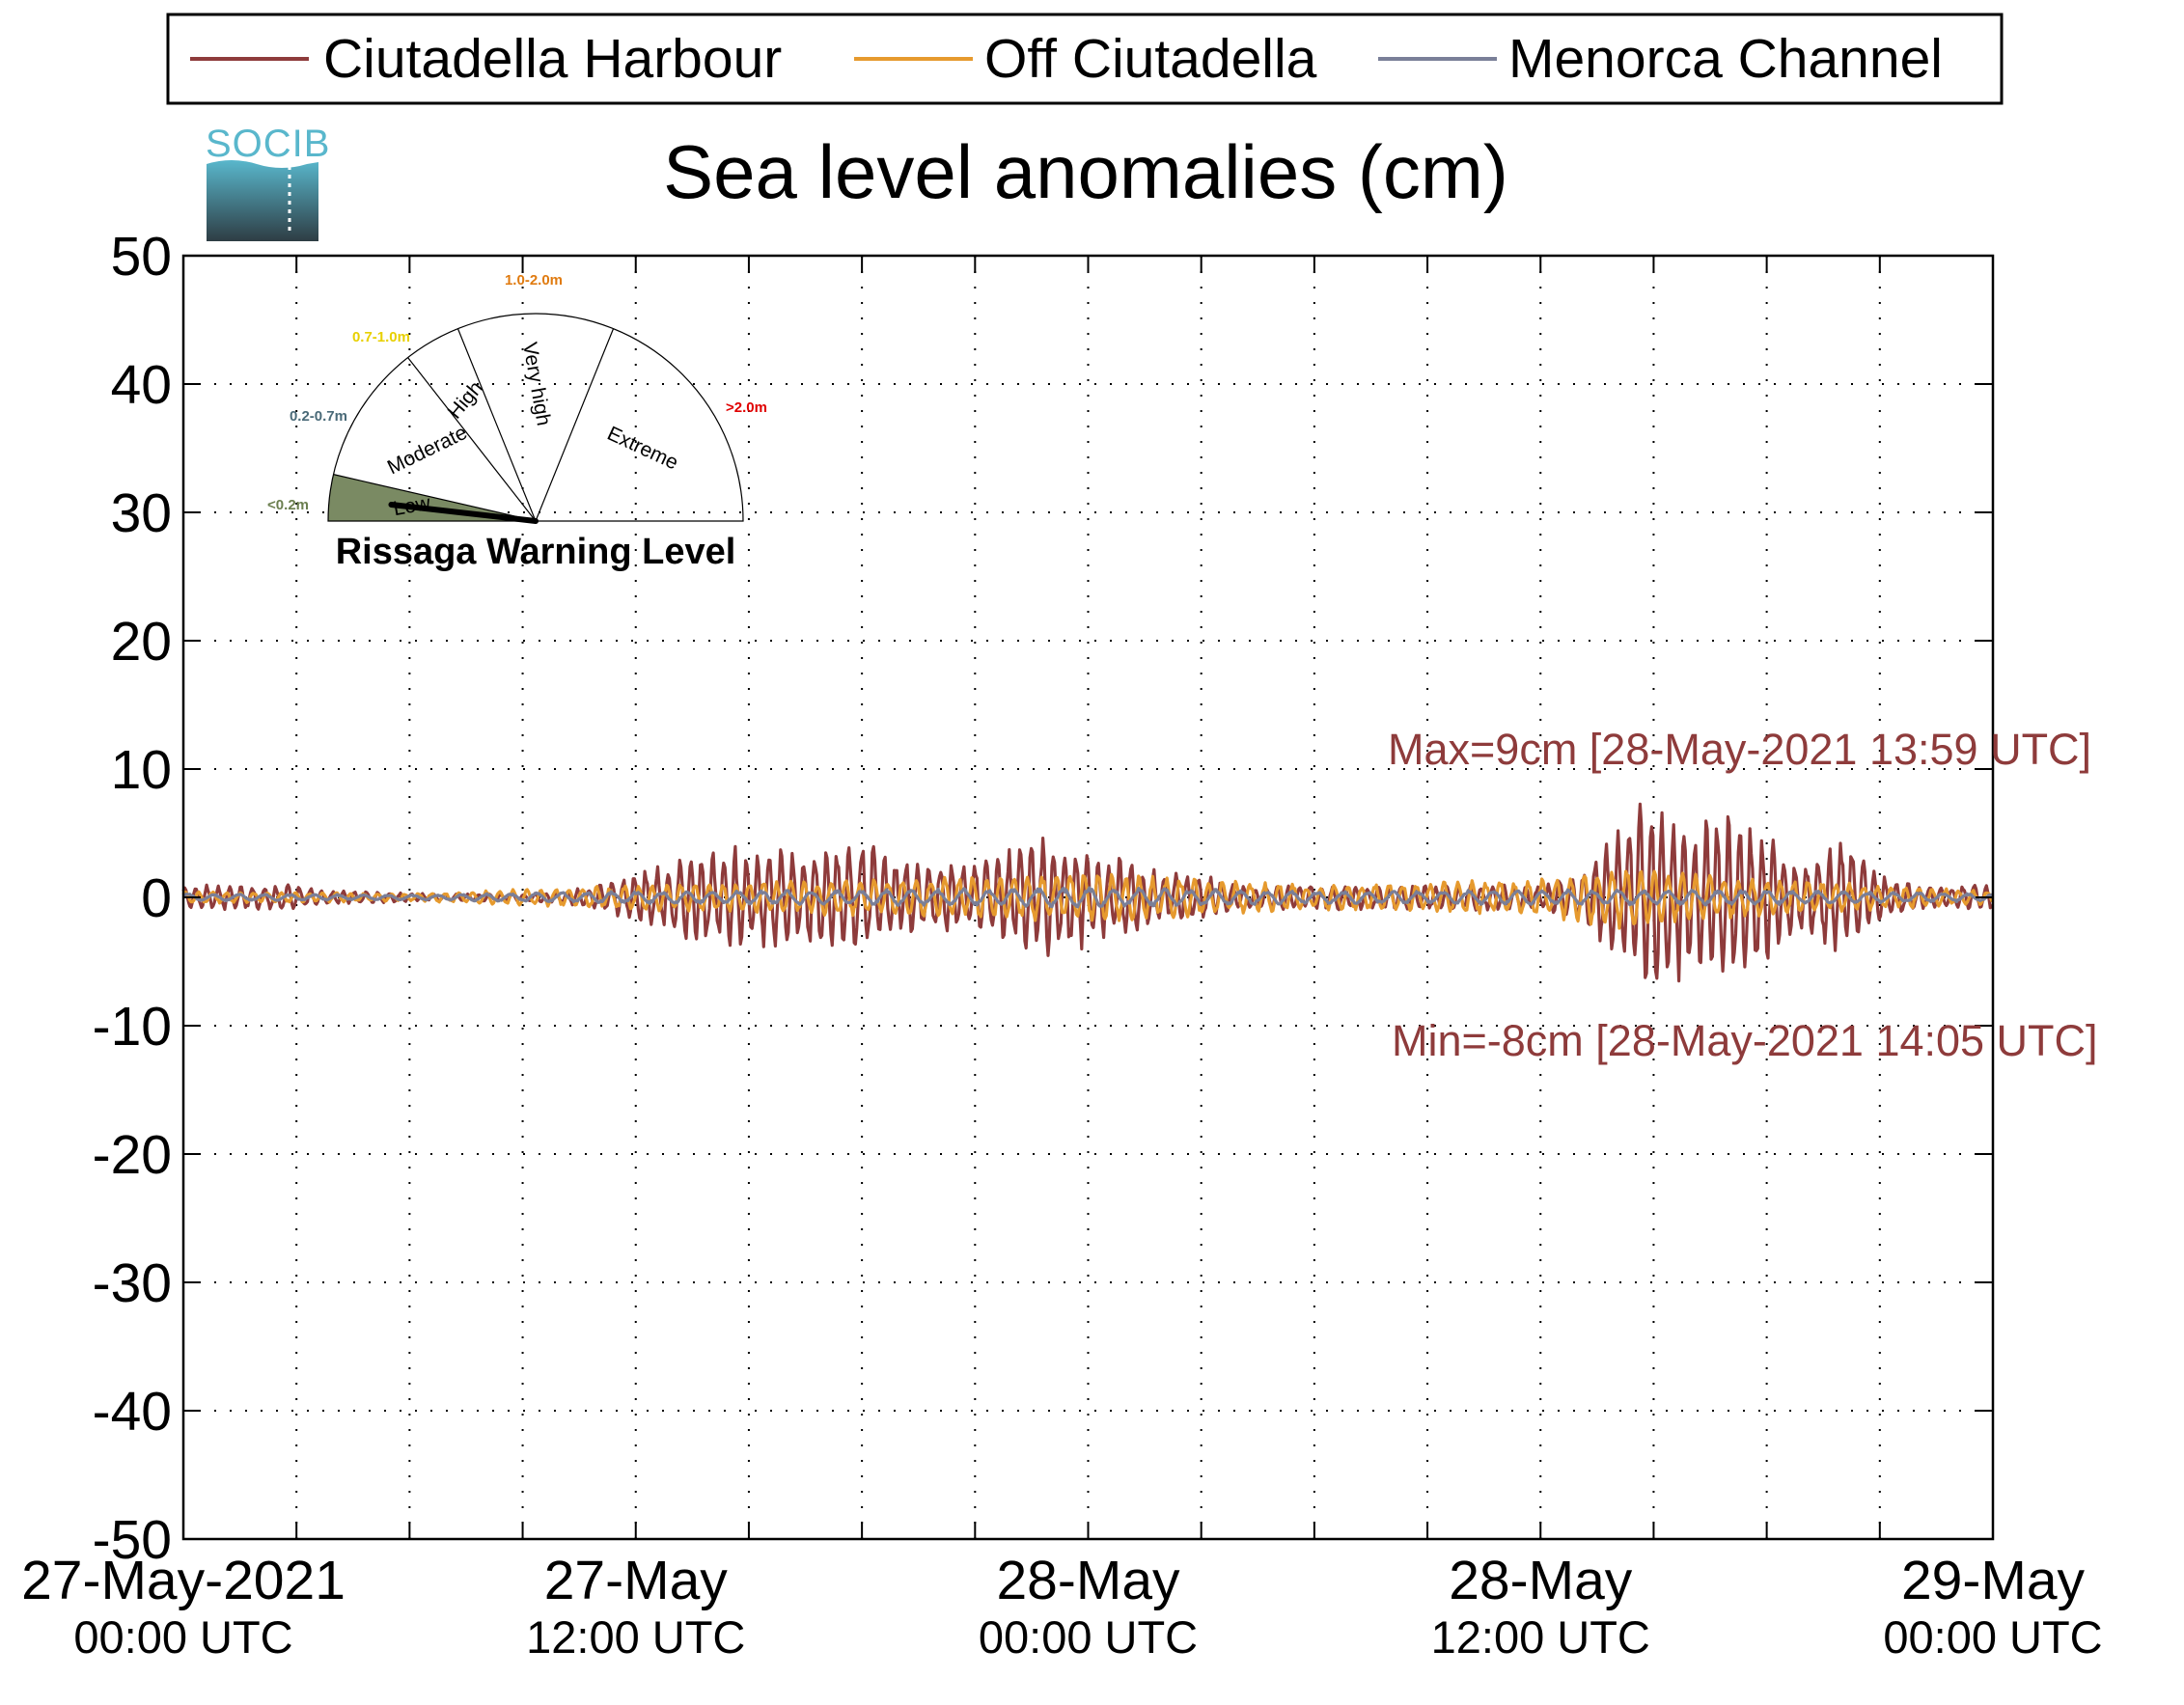 This screenshot has width=2184, height=1705. I want to click on series-line-menorca-channel, so click(1087, 897).